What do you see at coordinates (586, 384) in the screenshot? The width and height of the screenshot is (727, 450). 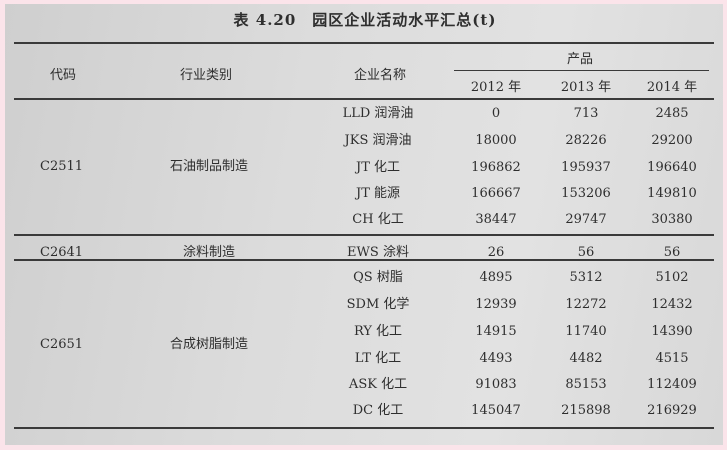 I see `value-cell: 85153` at bounding box center [586, 384].